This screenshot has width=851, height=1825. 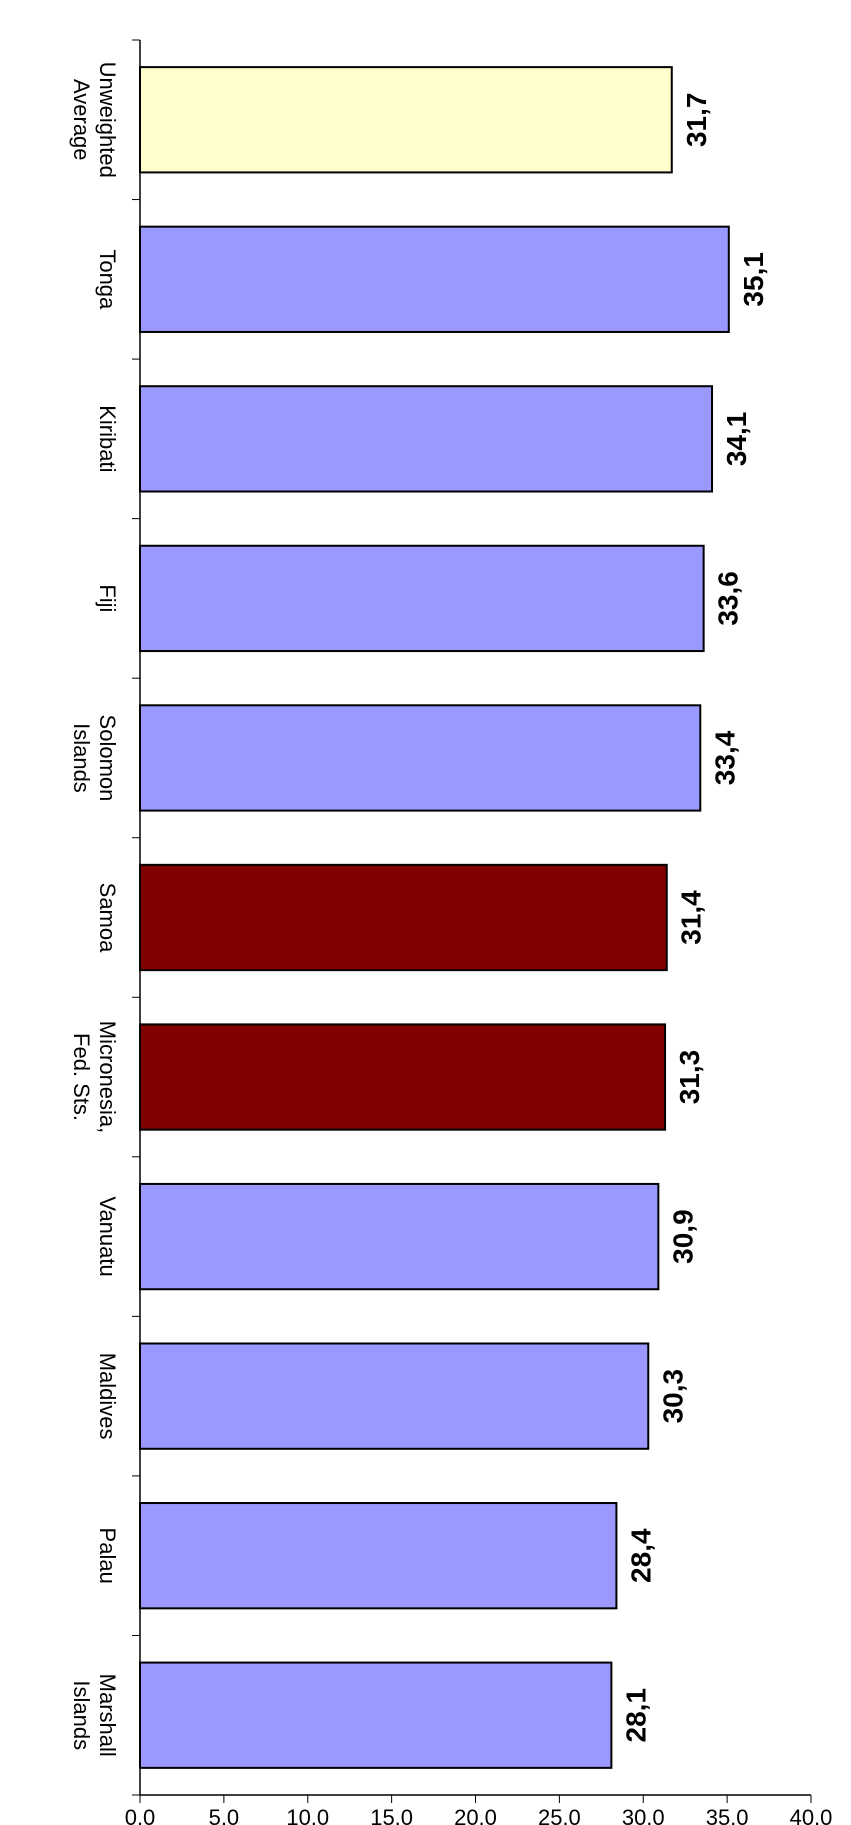 What do you see at coordinates (559, 1815) in the screenshot?
I see `value-tick-label: 25,0` at bounding box center [559, 1815].